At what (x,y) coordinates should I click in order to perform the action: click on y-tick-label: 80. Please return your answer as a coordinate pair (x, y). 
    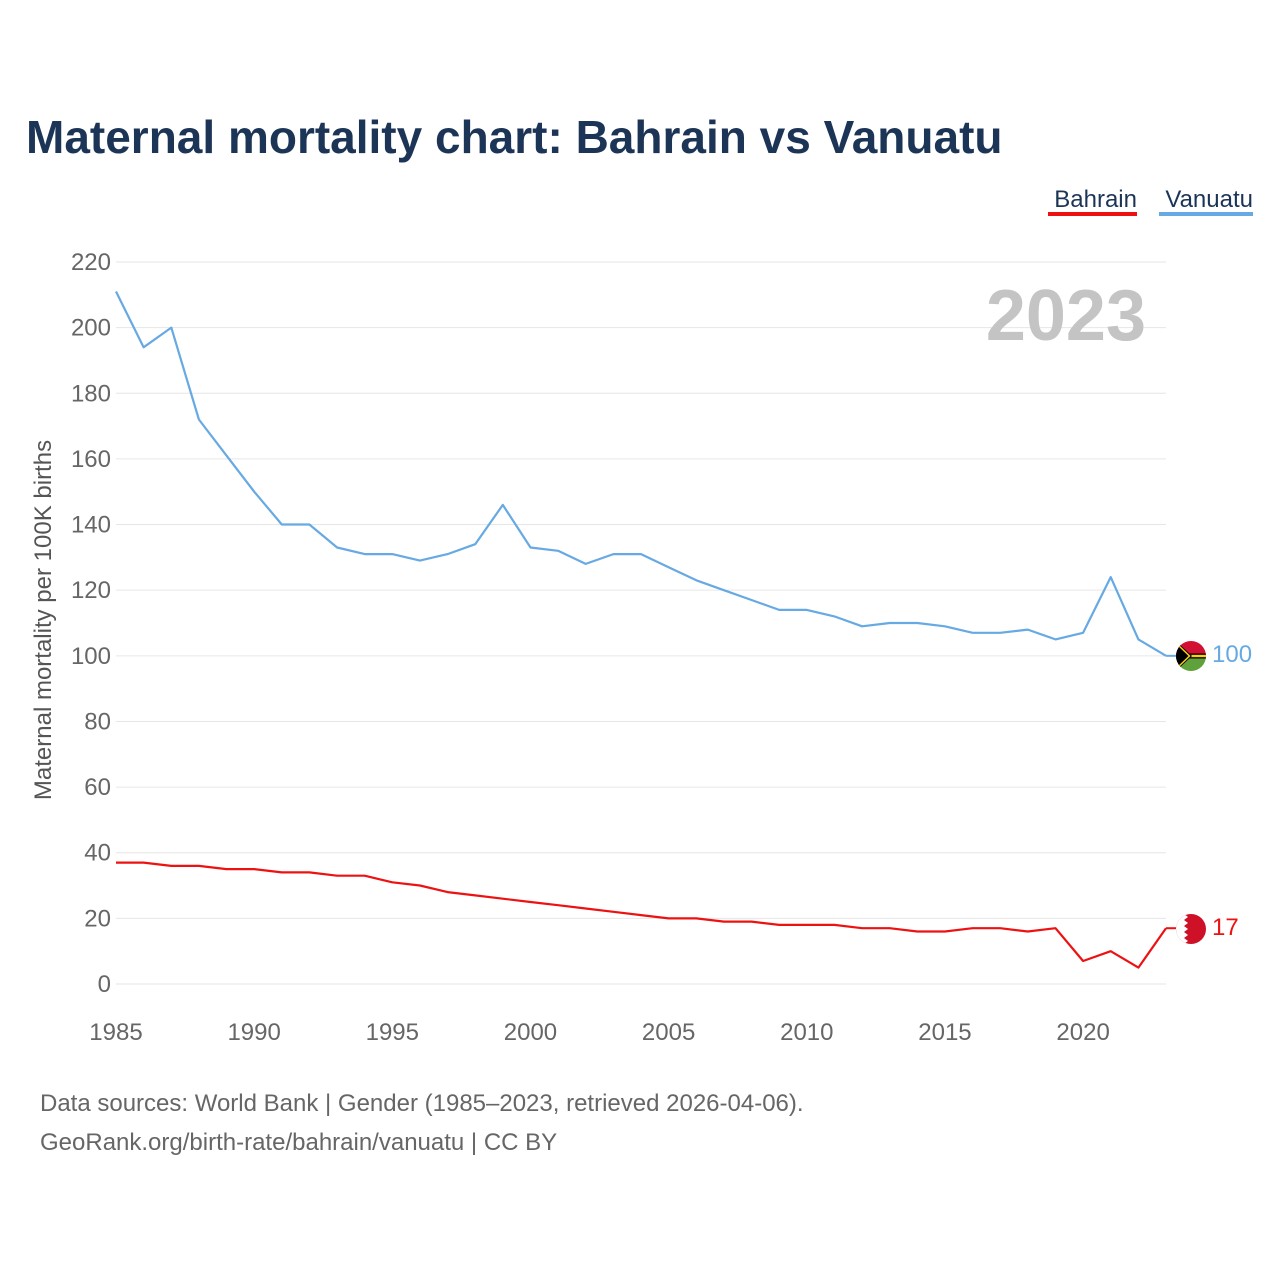
    Looking at the image, I should click on (97, 721).